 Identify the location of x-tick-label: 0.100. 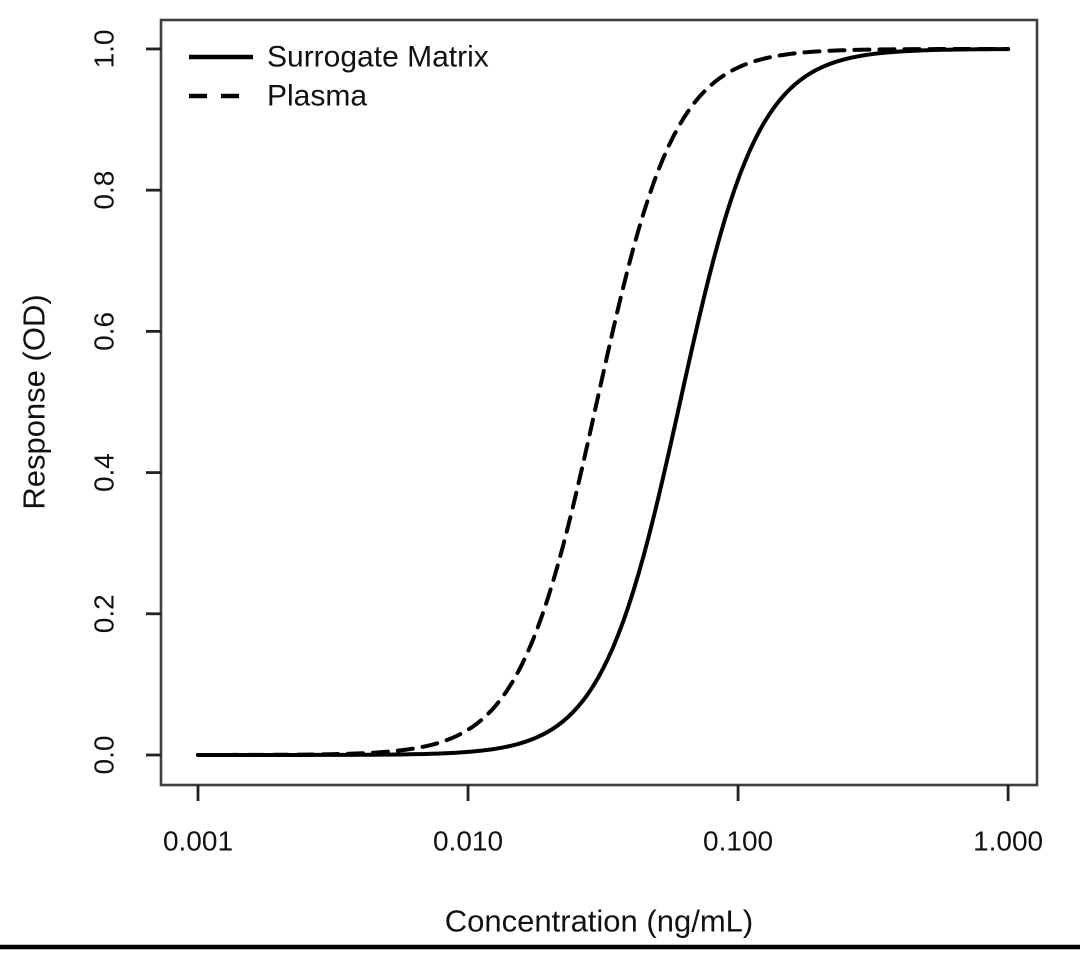
(738, 841).